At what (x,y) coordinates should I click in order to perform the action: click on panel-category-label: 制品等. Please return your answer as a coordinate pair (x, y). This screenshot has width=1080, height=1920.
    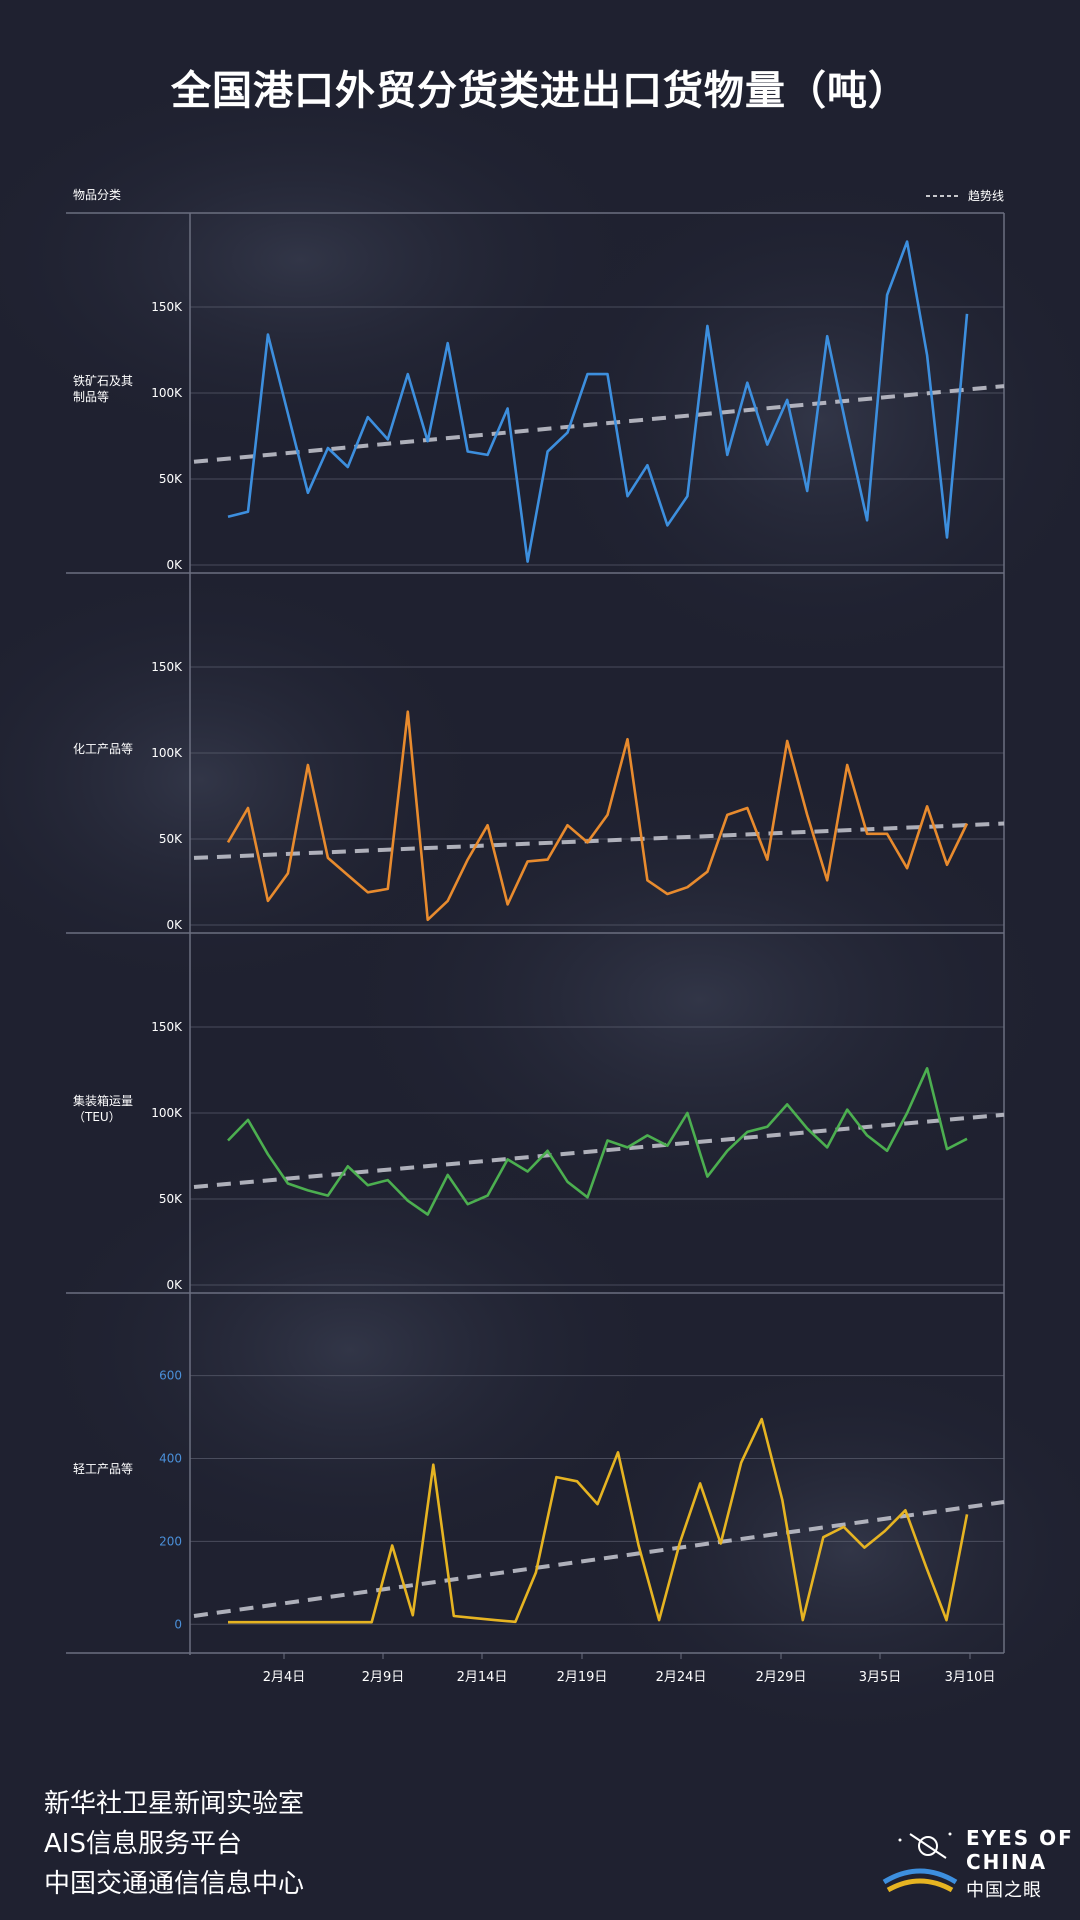
    Looking at the image, I should click on (91, 397).